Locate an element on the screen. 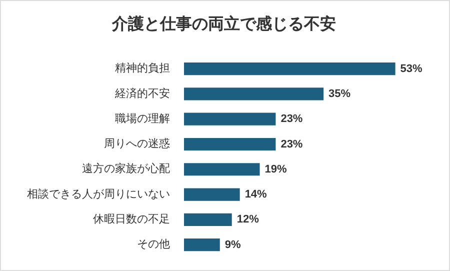 Image resolution: width=450 pixels, height=271 pixels. y-tick-label: その他 is located at coordinates (153, 244).